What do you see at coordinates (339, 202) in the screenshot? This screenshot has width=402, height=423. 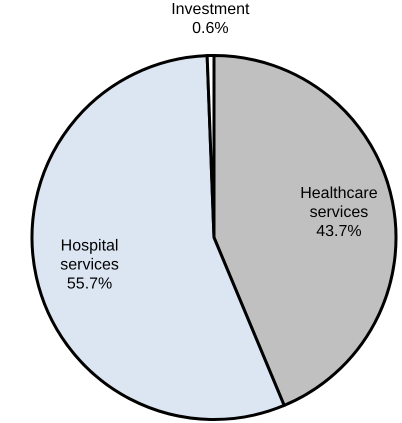 I see `slice-label: Healthcare services` at bounding box center [339, 202].